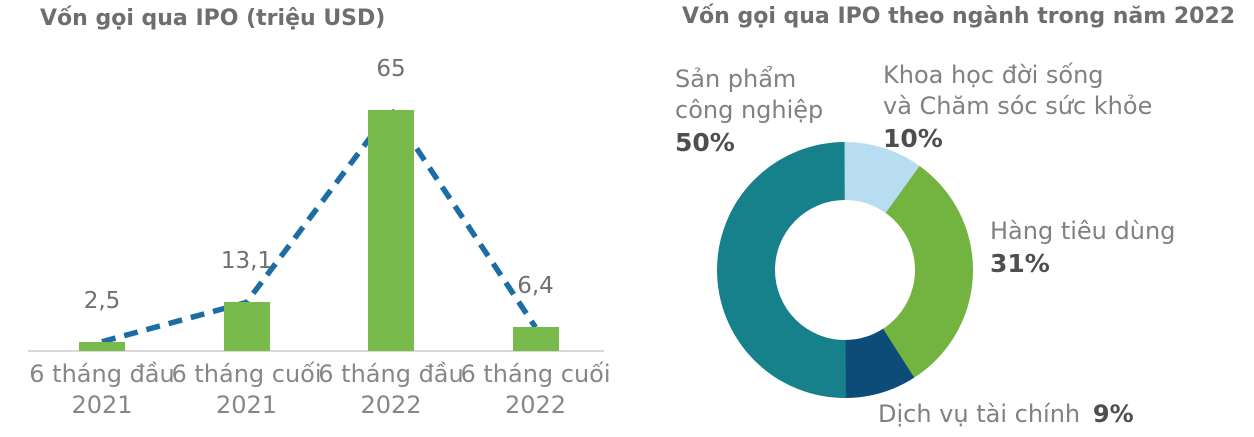 The width and height of the screenshot is (1254, 437). I want to click on x-category-label: 6 tháng cuối 2021, so click(246, 389).